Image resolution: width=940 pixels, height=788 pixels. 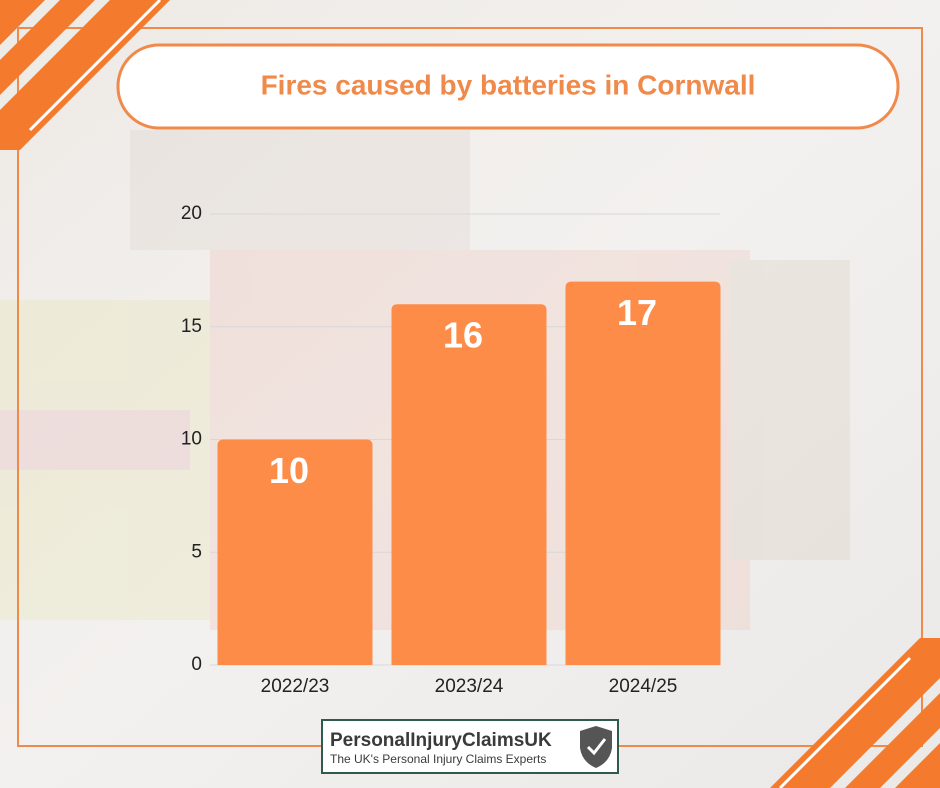 What do you see at coordinates (637, 312) in the screenshot?
I see `data-label: 17` at bounding box center [637, 312].